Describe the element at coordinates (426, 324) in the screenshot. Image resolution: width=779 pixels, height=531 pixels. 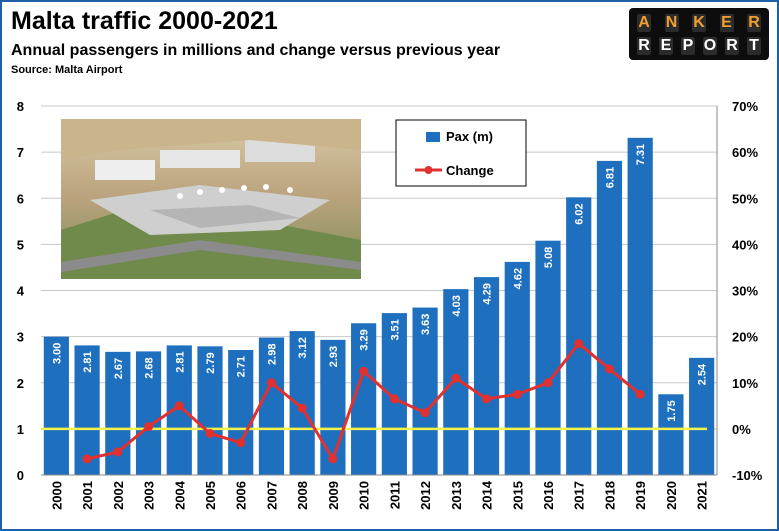
I see `bar-data-label: 3.63` at that location.